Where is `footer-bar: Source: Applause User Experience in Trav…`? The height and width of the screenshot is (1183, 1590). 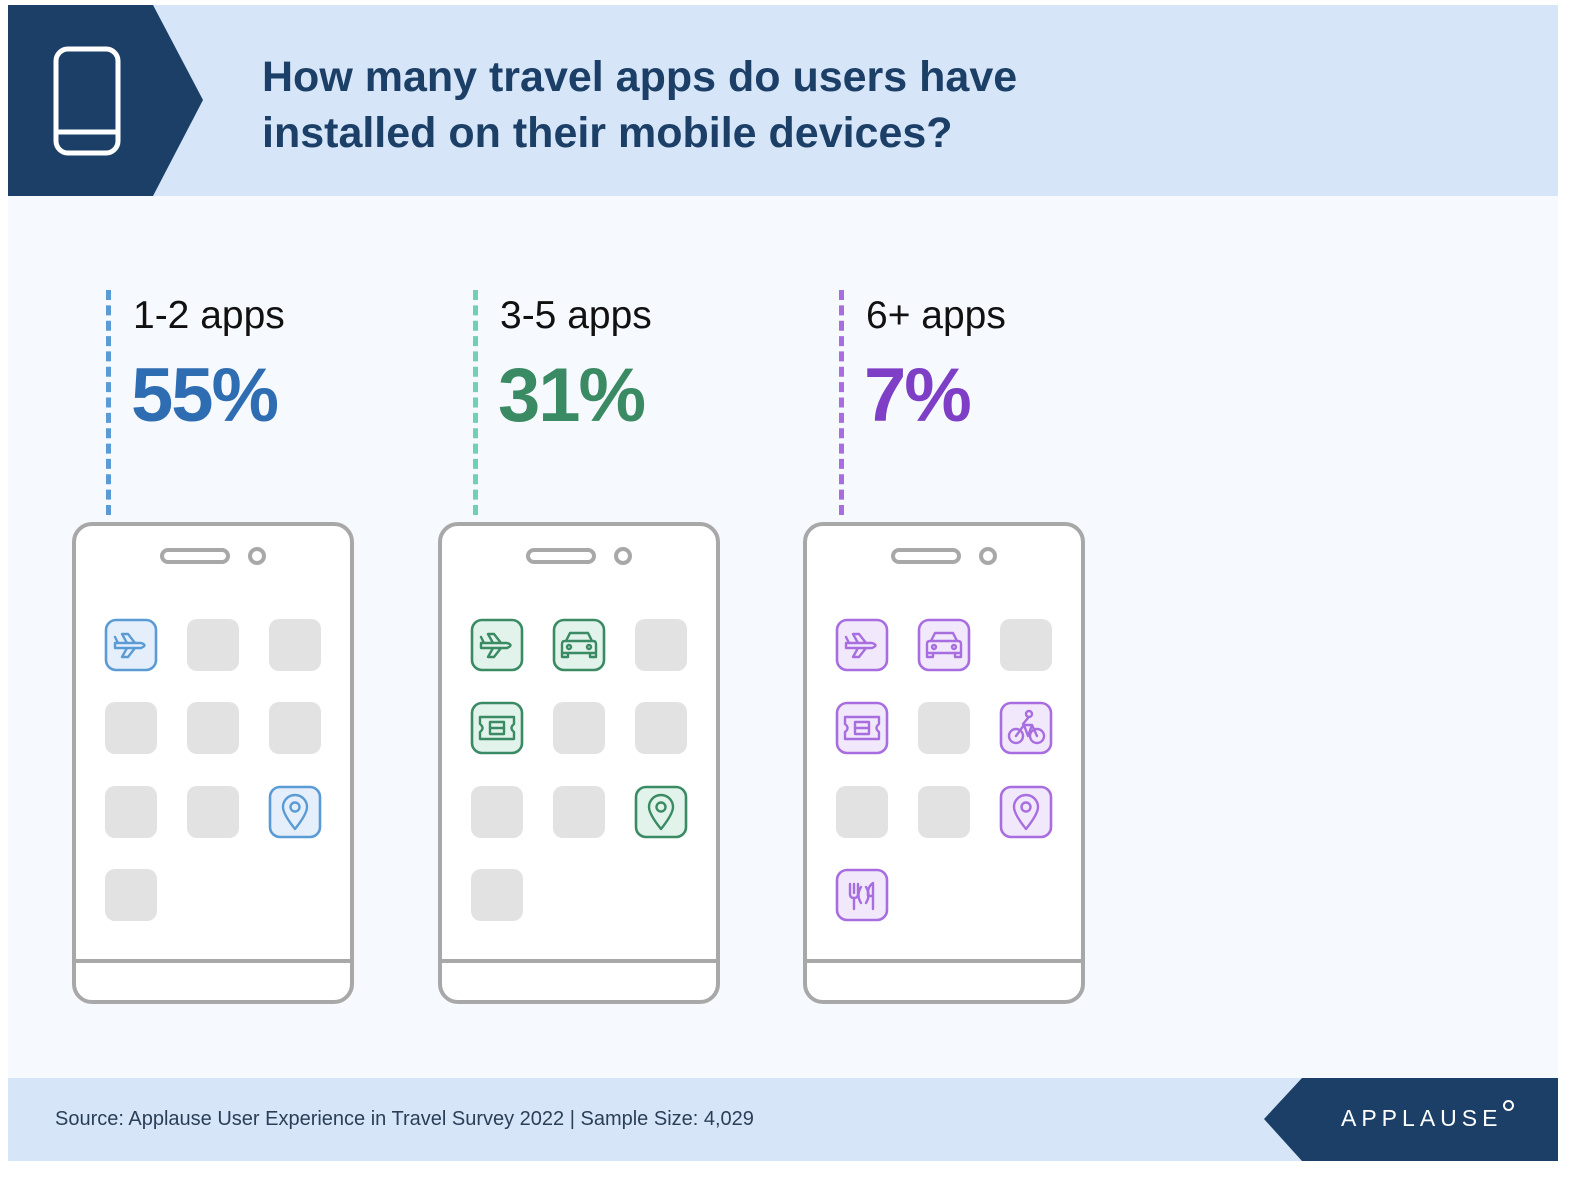 footer-bar: Source: Applause User Experience in Trav… is located at coordinates (783, 1119).